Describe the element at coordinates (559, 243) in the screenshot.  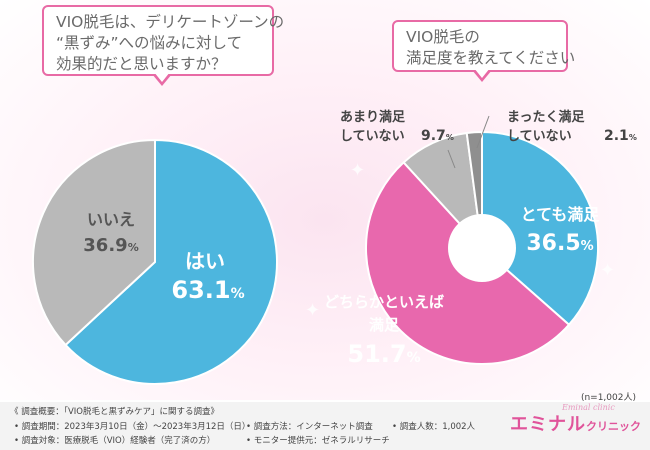
I see `slice-value-very-satisfied: 36.5%` at that location.